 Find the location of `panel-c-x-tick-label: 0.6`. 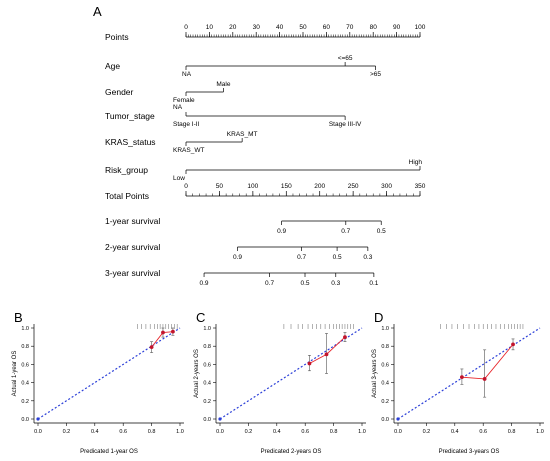

panel-c-x-tick-label: 0.6 is located at coordinates (305, 432).